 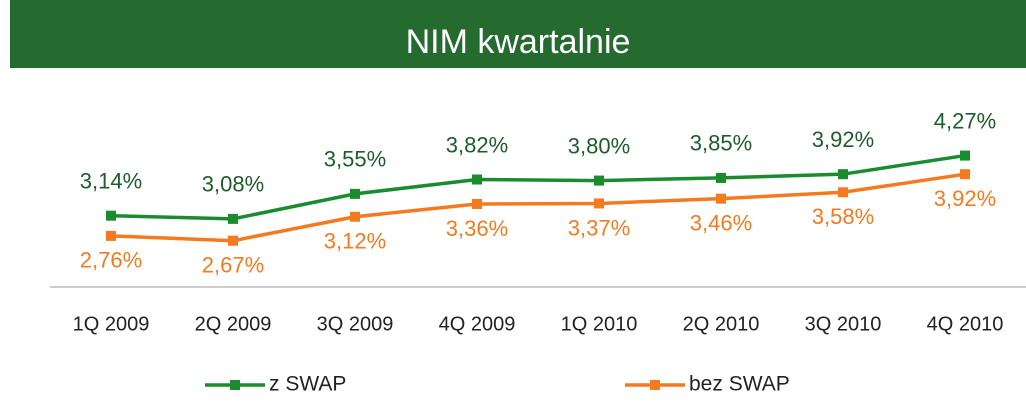 I want to click on x-tick-label: 4Q 2009, so click(x=477, y=324).